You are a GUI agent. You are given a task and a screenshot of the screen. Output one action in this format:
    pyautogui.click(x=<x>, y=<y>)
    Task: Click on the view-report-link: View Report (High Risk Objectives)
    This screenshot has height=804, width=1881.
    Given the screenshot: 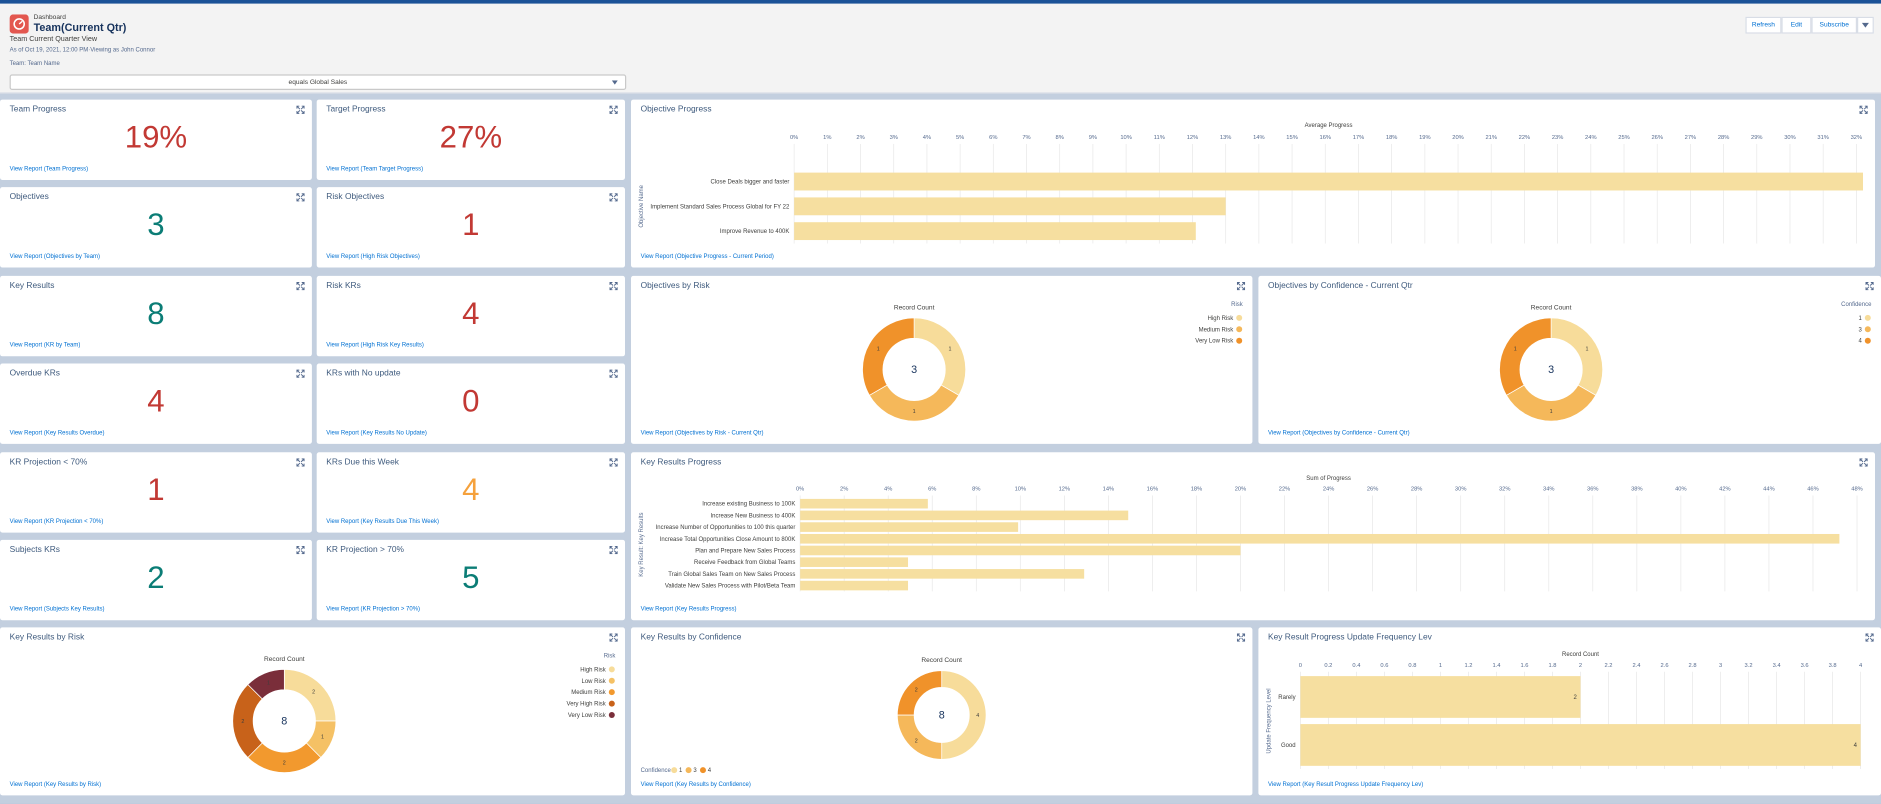 What is the action you would take?
    pyautogui.click(x=373, y=257)
    